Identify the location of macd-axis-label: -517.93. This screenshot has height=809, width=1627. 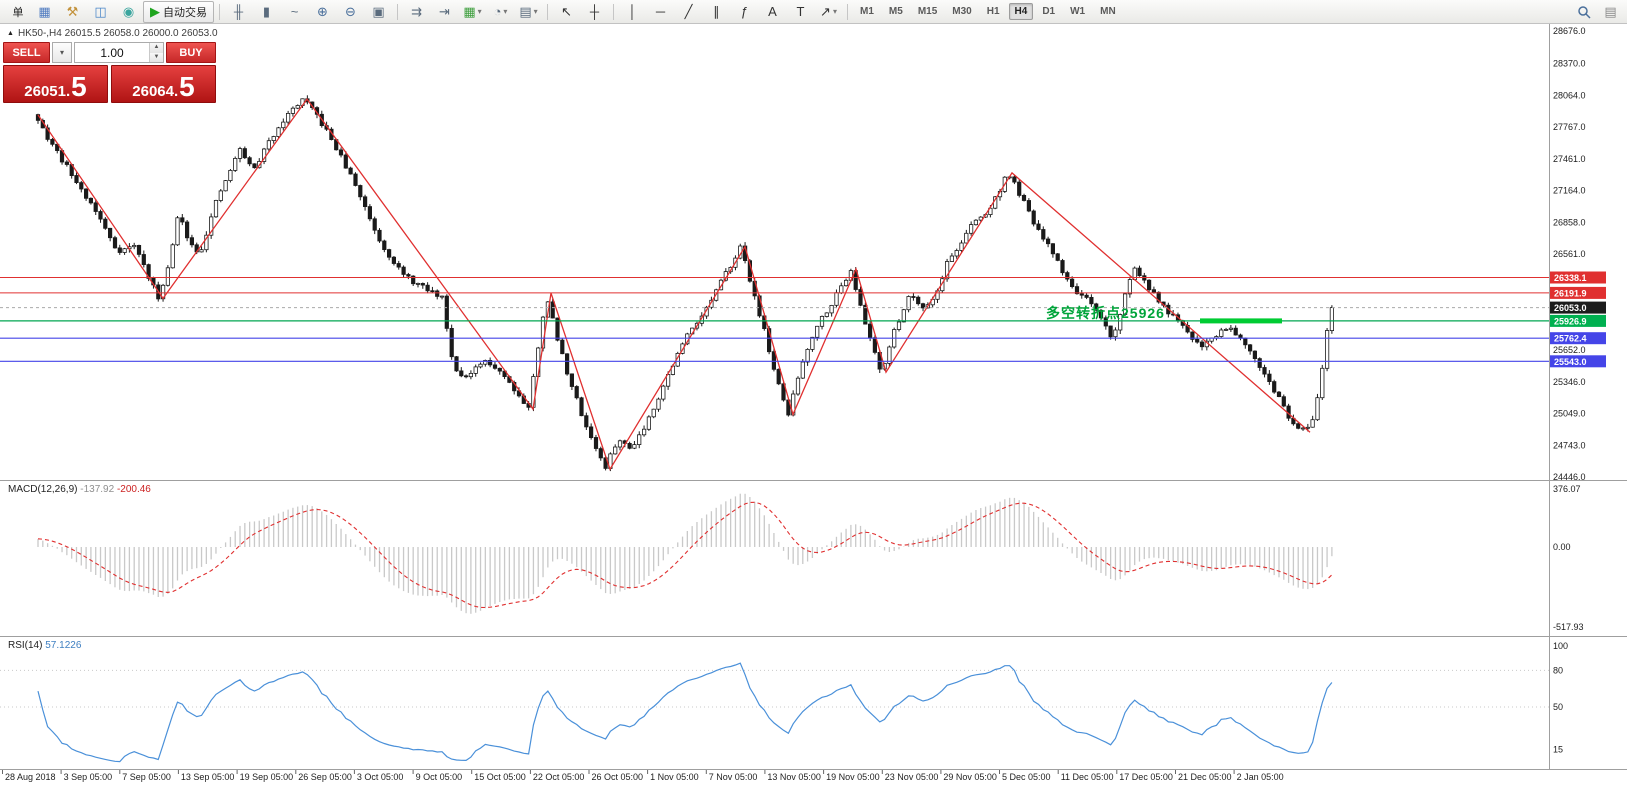
(1568, 627).